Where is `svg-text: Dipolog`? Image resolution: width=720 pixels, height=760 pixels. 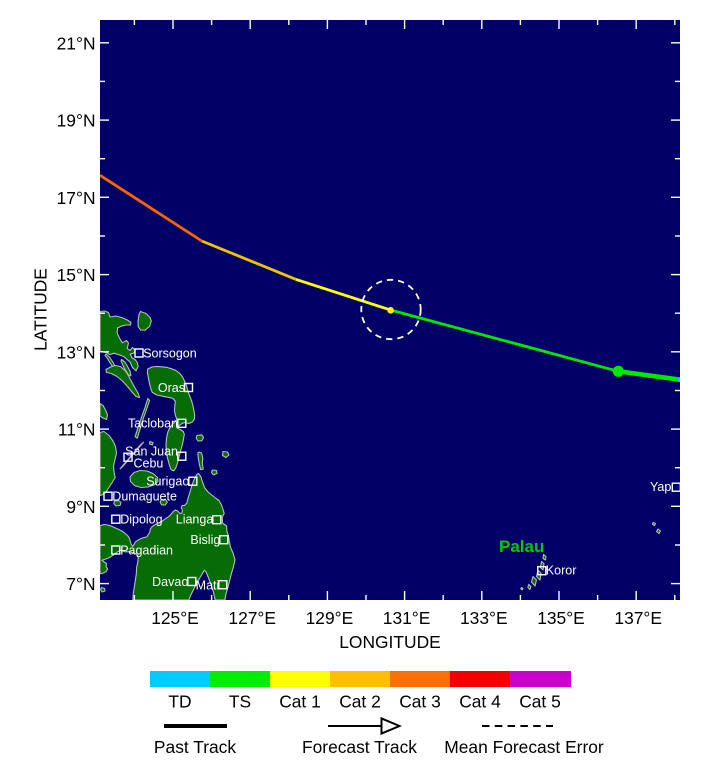 svg-text: Dipolog is located at coordinates (141, 520).